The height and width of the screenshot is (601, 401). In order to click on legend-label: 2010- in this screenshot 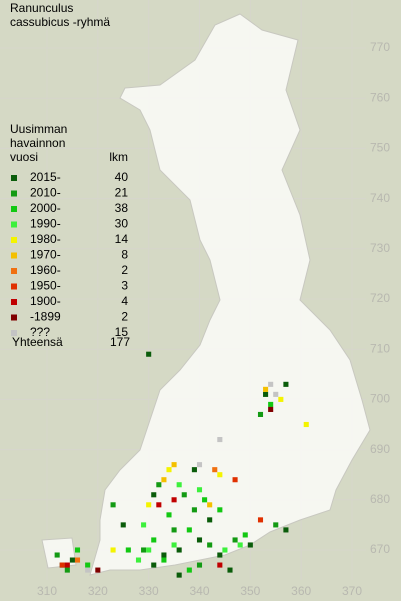, I will do `click(45, 193)`.